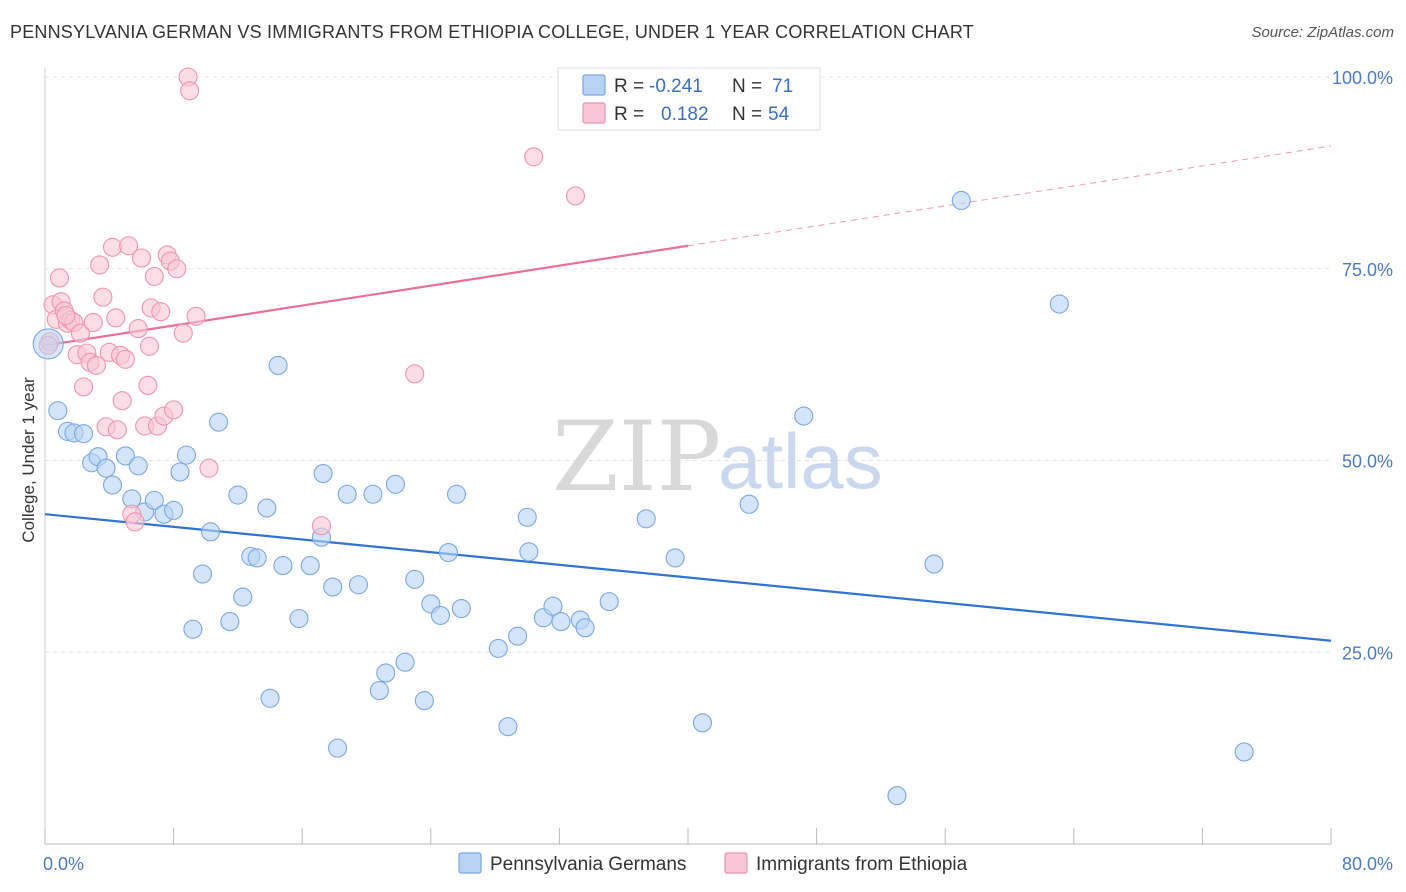 The image size is (1406, 892). Describe the element at coordinates (28, 460) in the screenshot. I see `y-axis-label: College, Under 1 year` at that location.